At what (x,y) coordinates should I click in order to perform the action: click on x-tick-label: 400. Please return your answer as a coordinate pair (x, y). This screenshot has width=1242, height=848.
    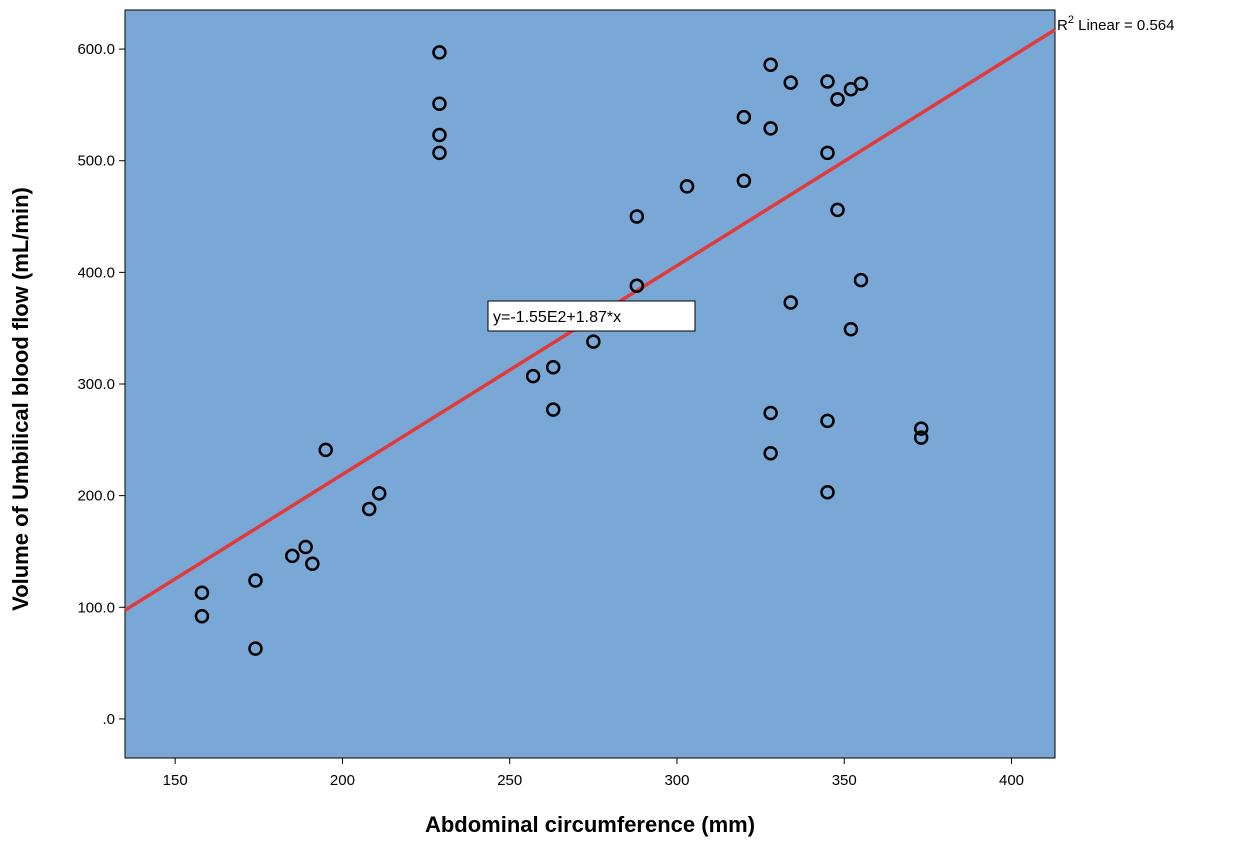
    Looking at the image, I should click on (1011, 780).